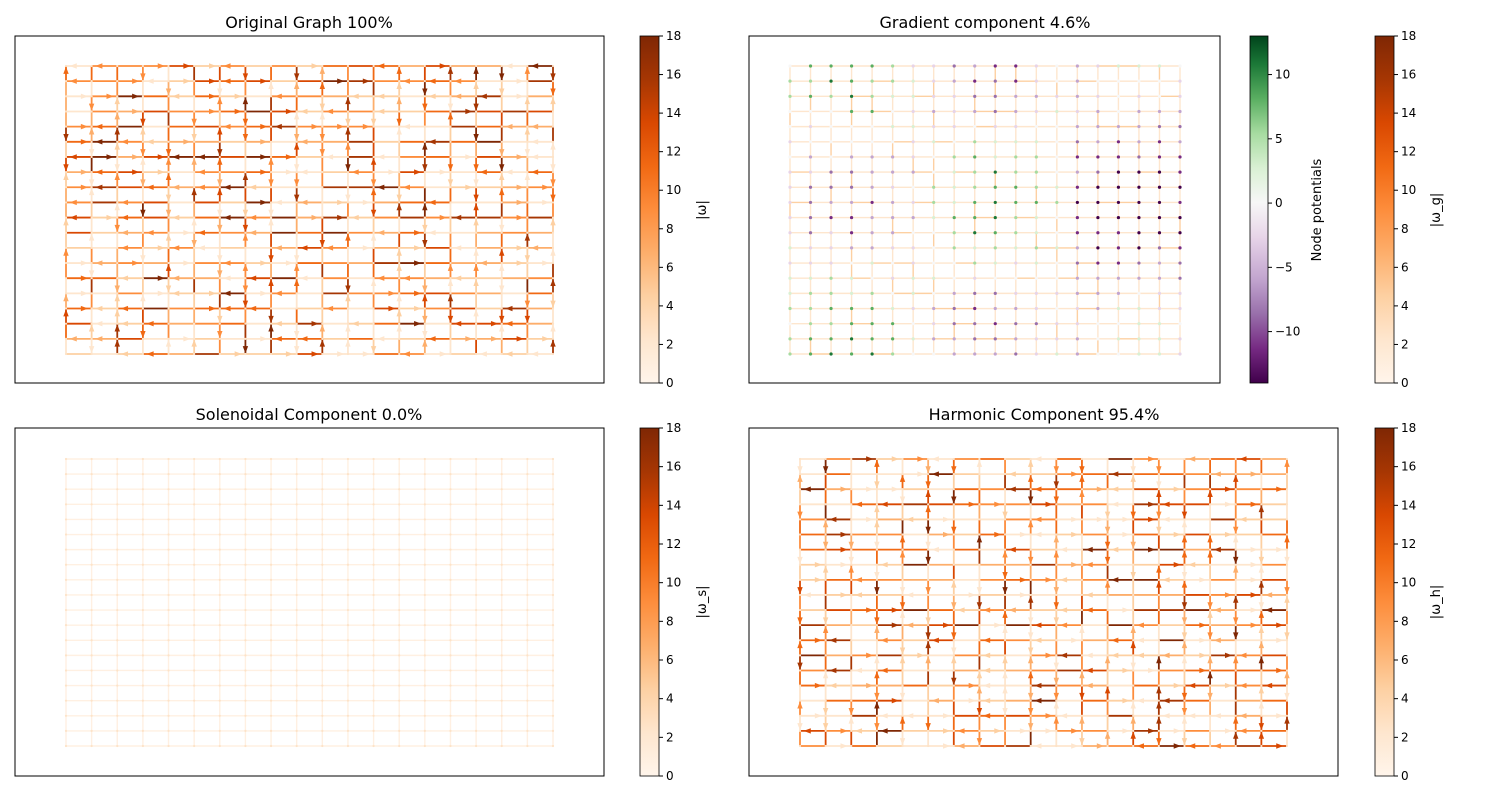 The width and height of the screenshot is (1500, 803). Describe the element at coordinates (673, 113) in the screenshot. I see `colorbar-tick-label: 14` at that location.